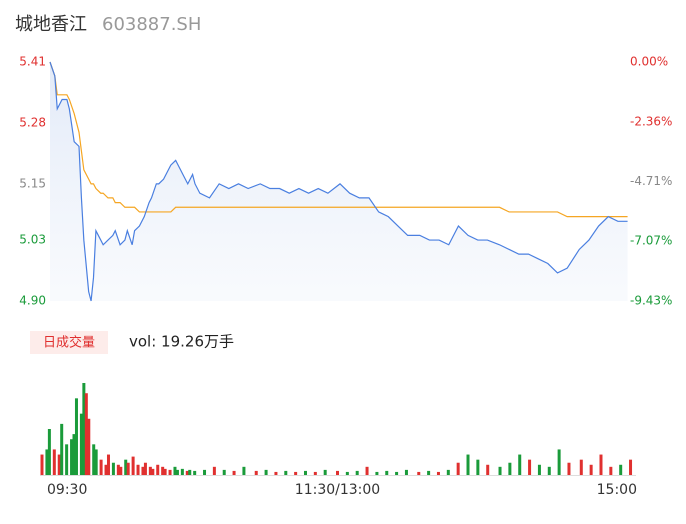 This screenshot has height=524, width=686. Describe the element at coordinates (151, 24) in the screenshot. I see `stock-code: 603887.SH` at that location.